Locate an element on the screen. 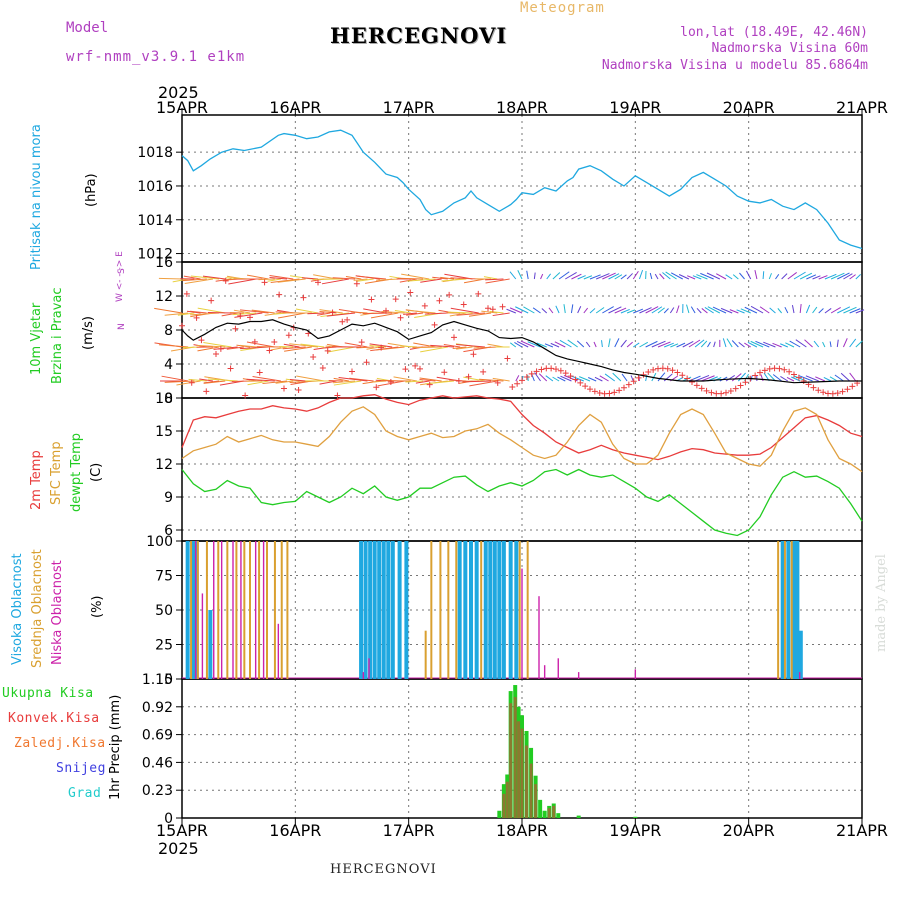 The image size is (900, 900). x-tick-label-bottom: 16APR is located at coordinates (295, 830).